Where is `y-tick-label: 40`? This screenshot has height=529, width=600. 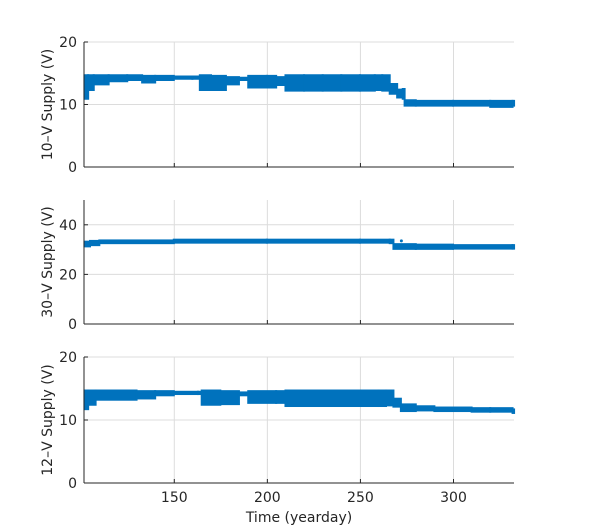
y-tick-label: 40 is located at coordinates (68, 226).